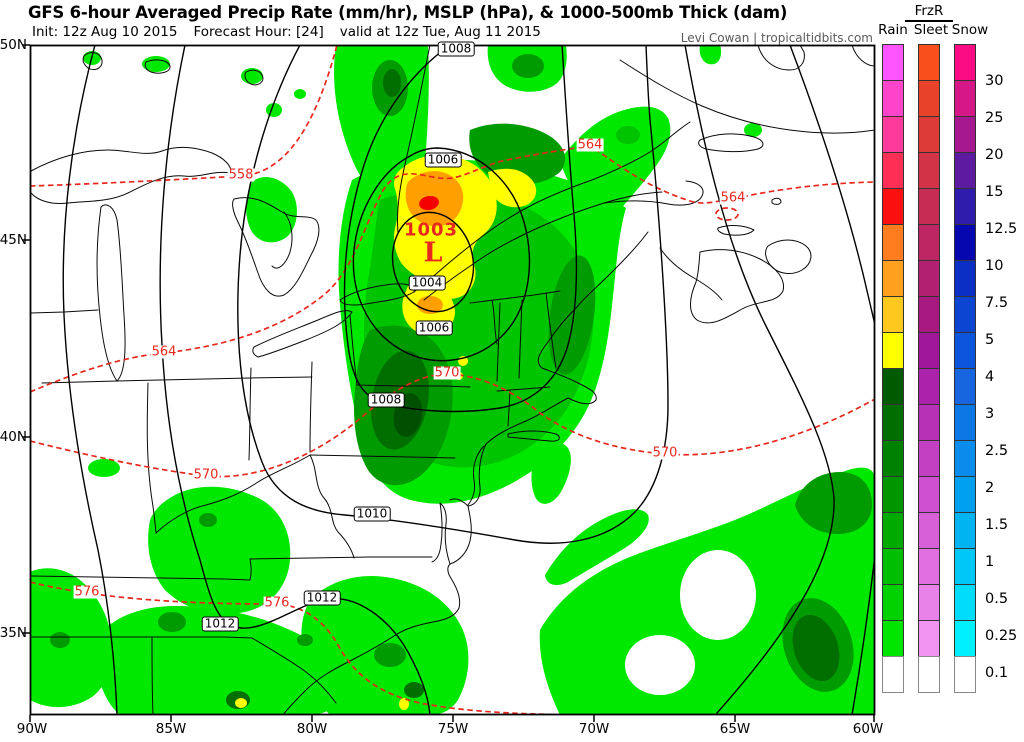 Image resolution: width=1024 pixels, height=742 pixels. I want to click on forecast-hour: Forecast Hour: [24], so click(258, 32).